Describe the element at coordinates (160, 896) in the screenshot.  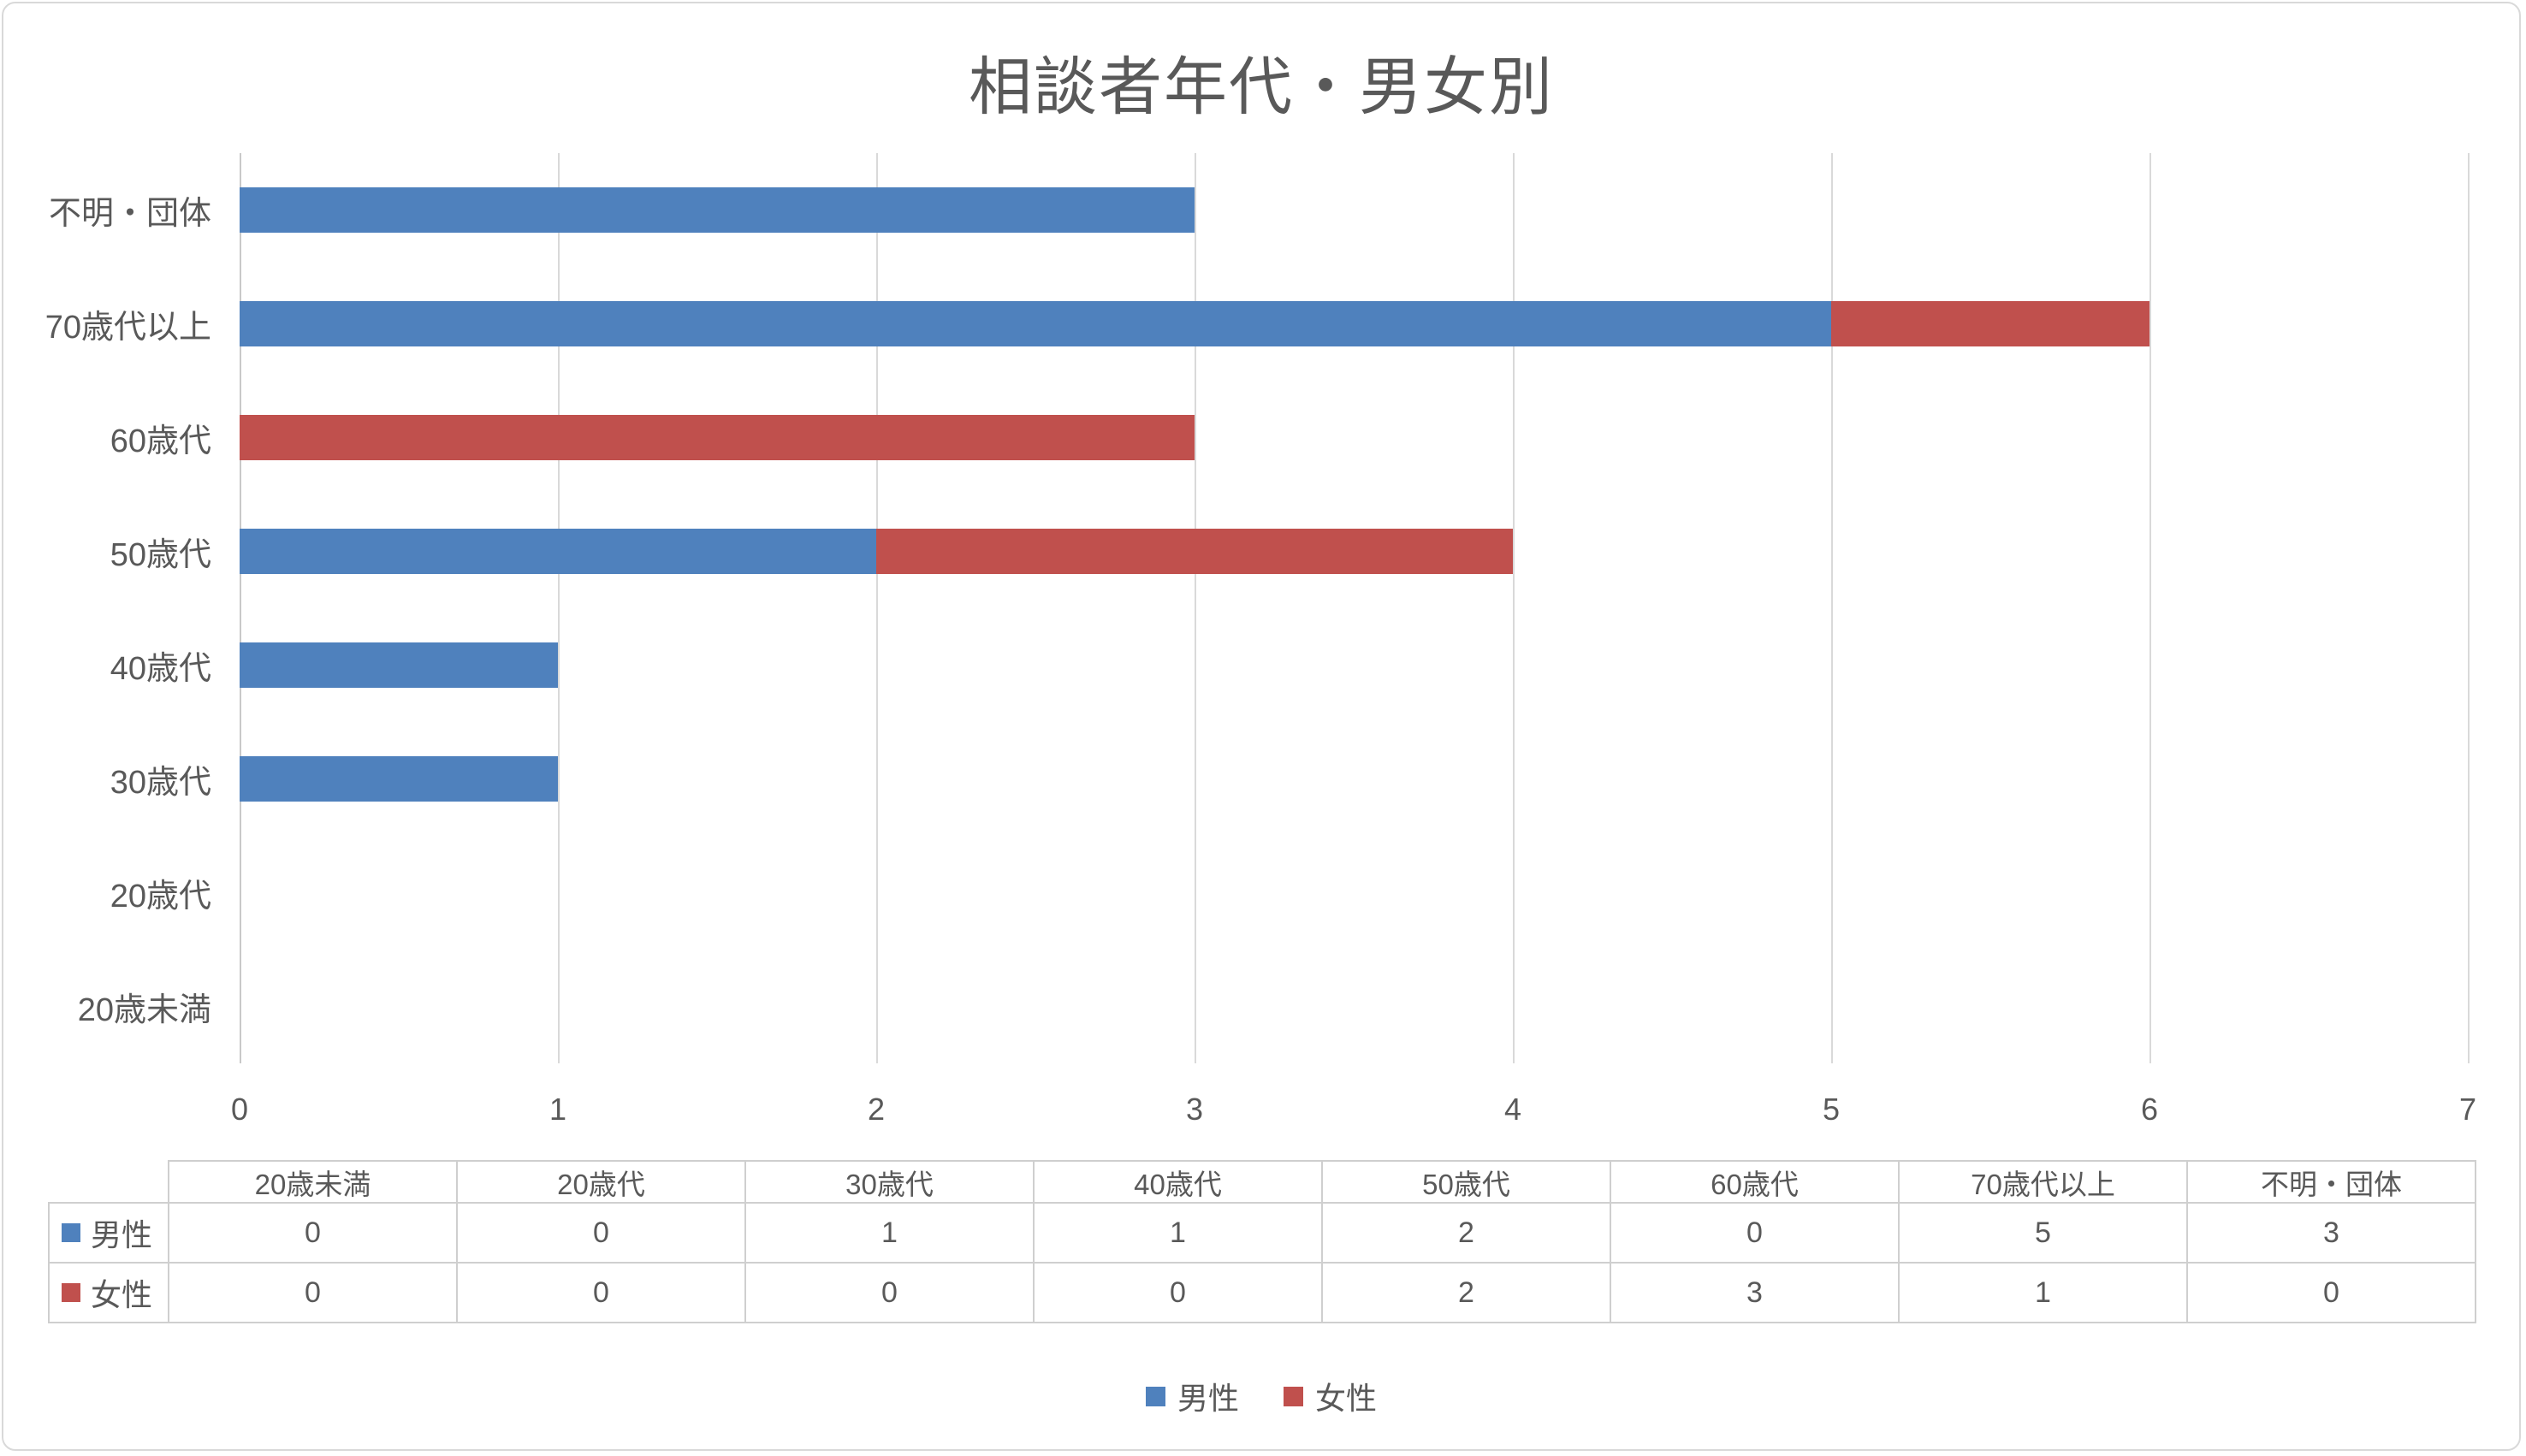
I see `y-axis-label: 20歳代` at that location.